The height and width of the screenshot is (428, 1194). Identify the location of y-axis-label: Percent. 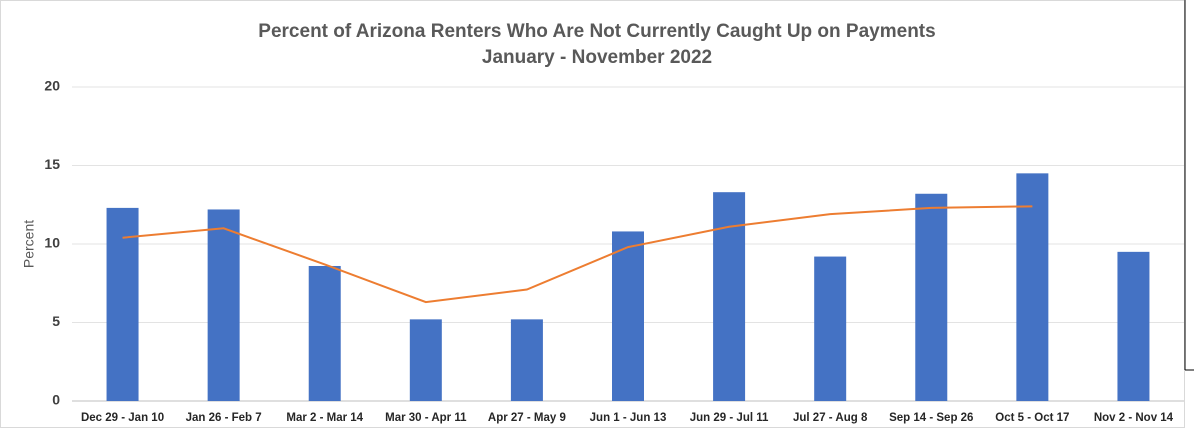
(29, 244).